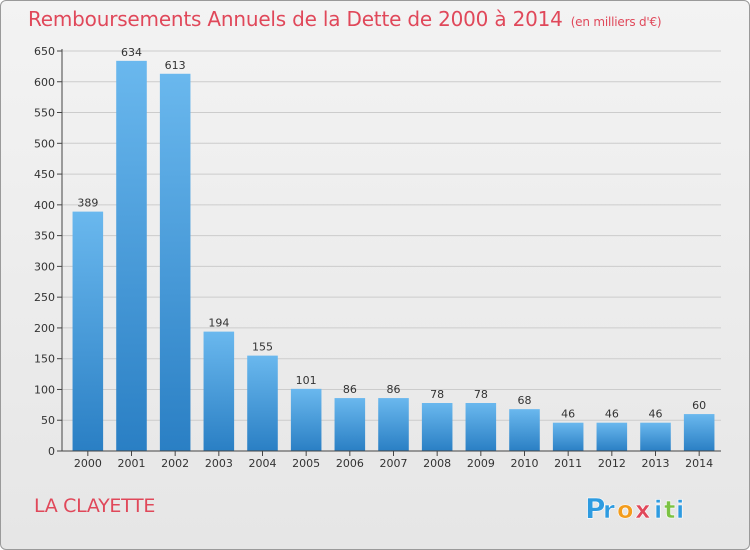 This screenshot has width=750, height=550. I want to click on data-label: 389, so click(87, 203).